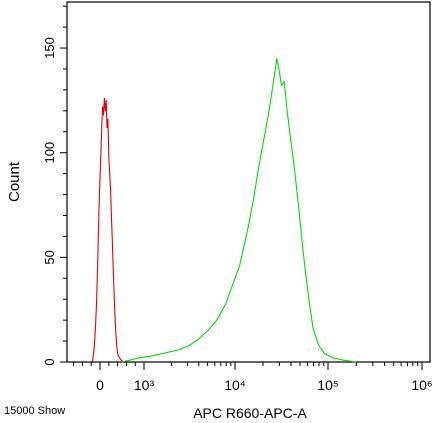 The image size is (437, 423). What do you see at coordinates (327, 385) in the screenshot?
I see `x-tick-label: 10⁵` at bounding box center [327, 385].